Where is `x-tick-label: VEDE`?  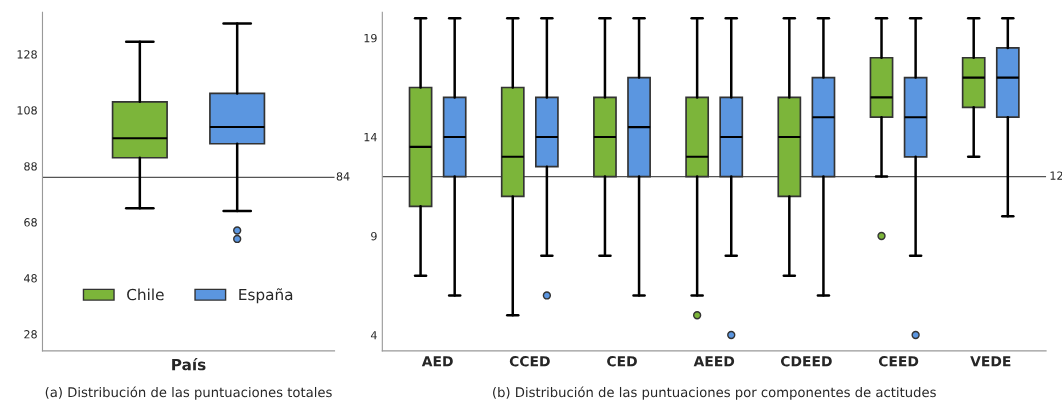 x-tick-label: VEDE is located at coordinates (990, 361).